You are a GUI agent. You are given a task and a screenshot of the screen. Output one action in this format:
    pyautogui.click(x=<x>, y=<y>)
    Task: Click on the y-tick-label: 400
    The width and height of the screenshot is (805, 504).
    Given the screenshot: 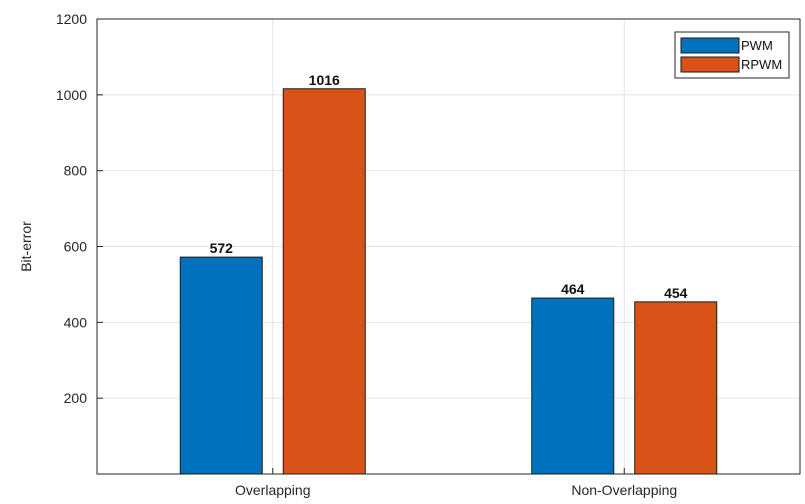 What is the action you would take?
    pyautogui.click(x=76, y=322)
    